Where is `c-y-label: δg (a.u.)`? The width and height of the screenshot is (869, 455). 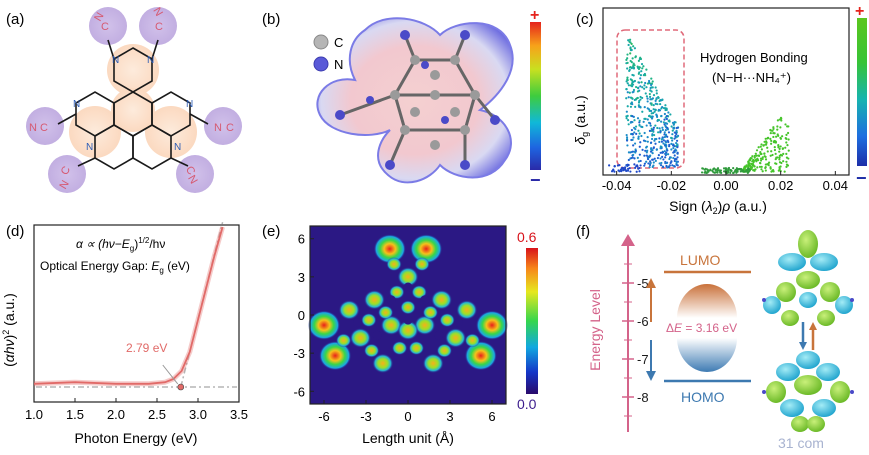 c-y-label: δg (a.u.) is located at coordinates (581, 119).